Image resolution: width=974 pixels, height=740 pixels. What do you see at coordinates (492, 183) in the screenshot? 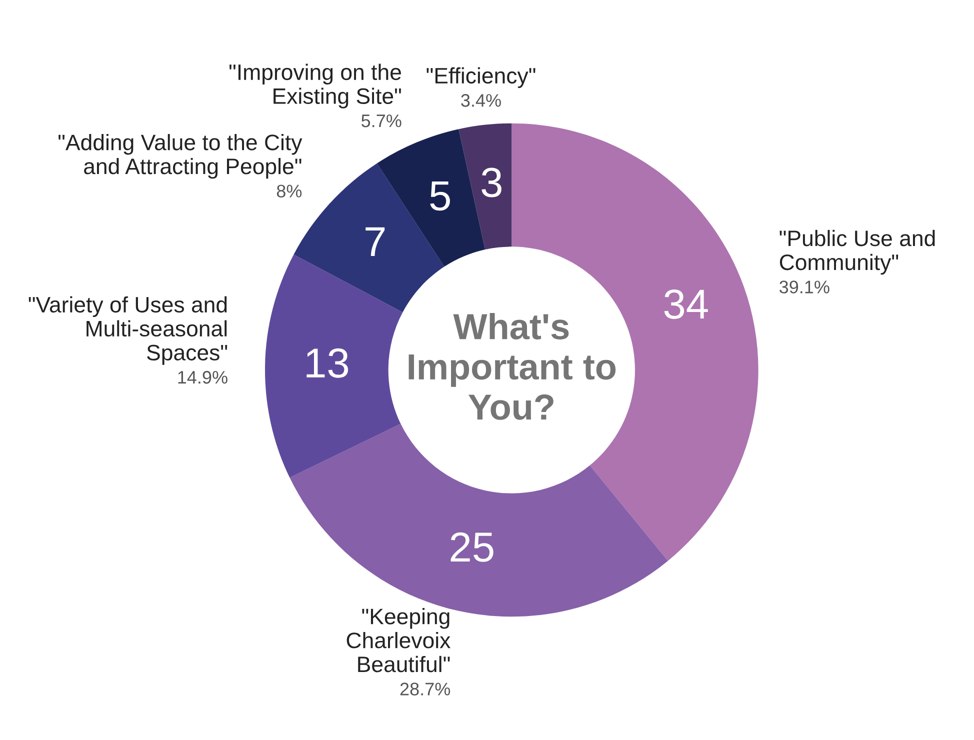
I see `data-label: 3` at bounding box center [492, 183].